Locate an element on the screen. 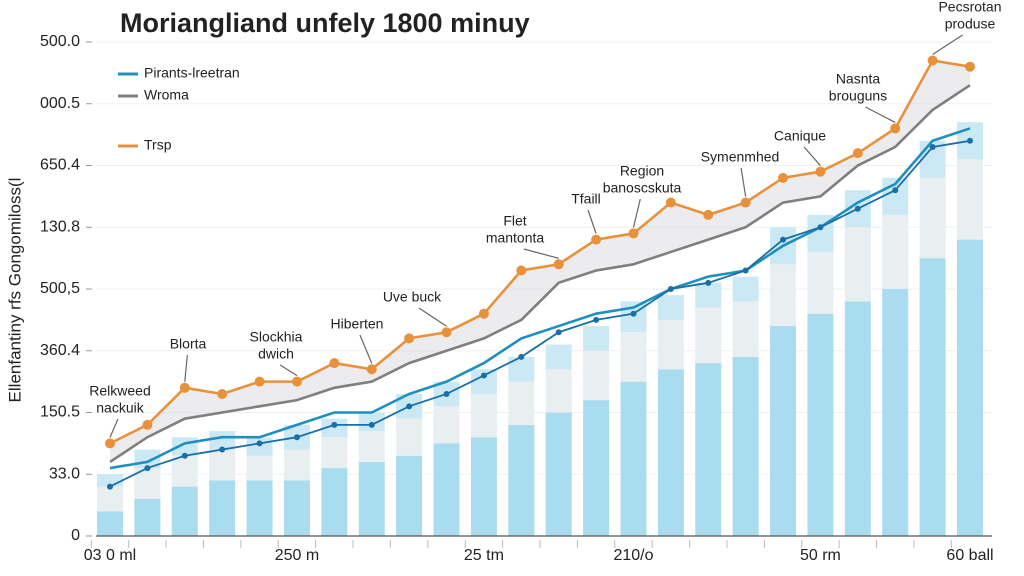 This screenshot has width=1024, height=576. annotation: Blorta is located at coordinates (188, 359).